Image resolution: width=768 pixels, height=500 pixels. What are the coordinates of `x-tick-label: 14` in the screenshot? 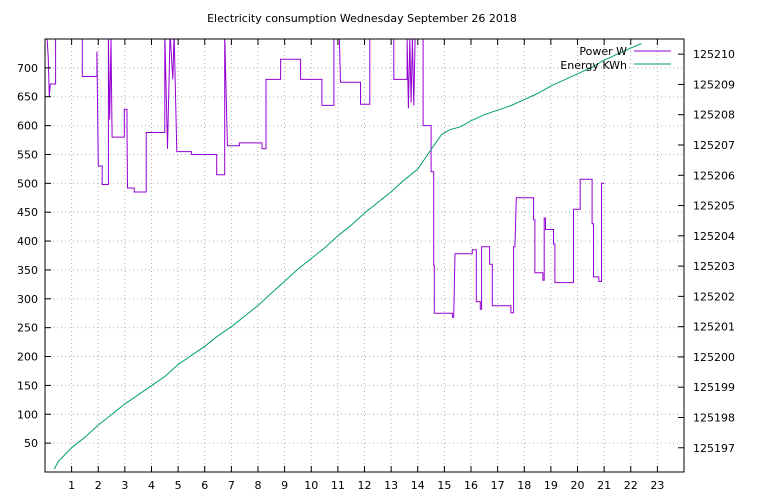 It's located at (418, 485).